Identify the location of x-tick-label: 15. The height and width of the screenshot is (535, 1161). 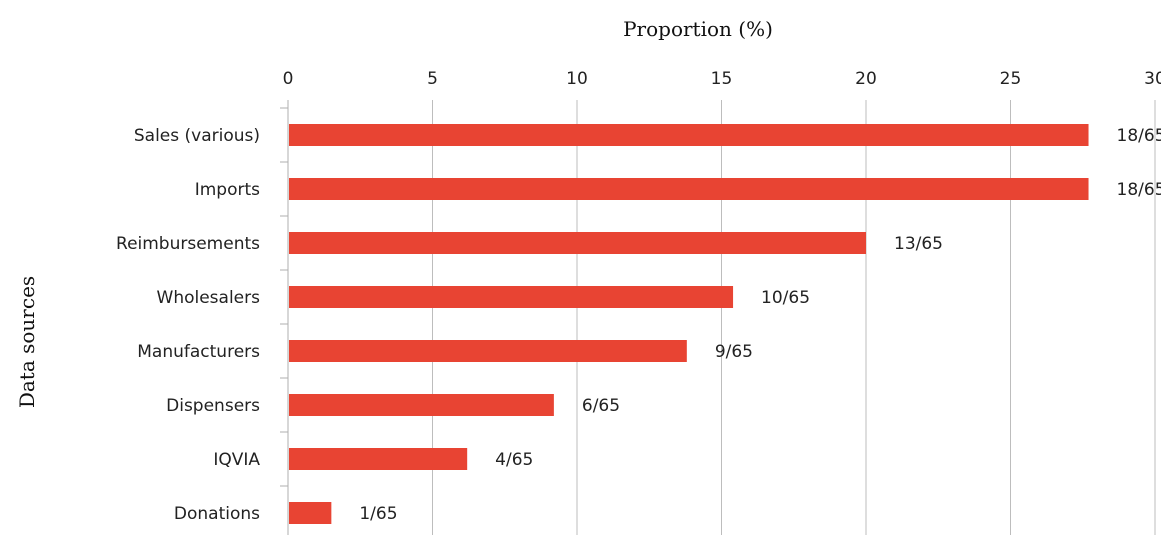
(722, 79).